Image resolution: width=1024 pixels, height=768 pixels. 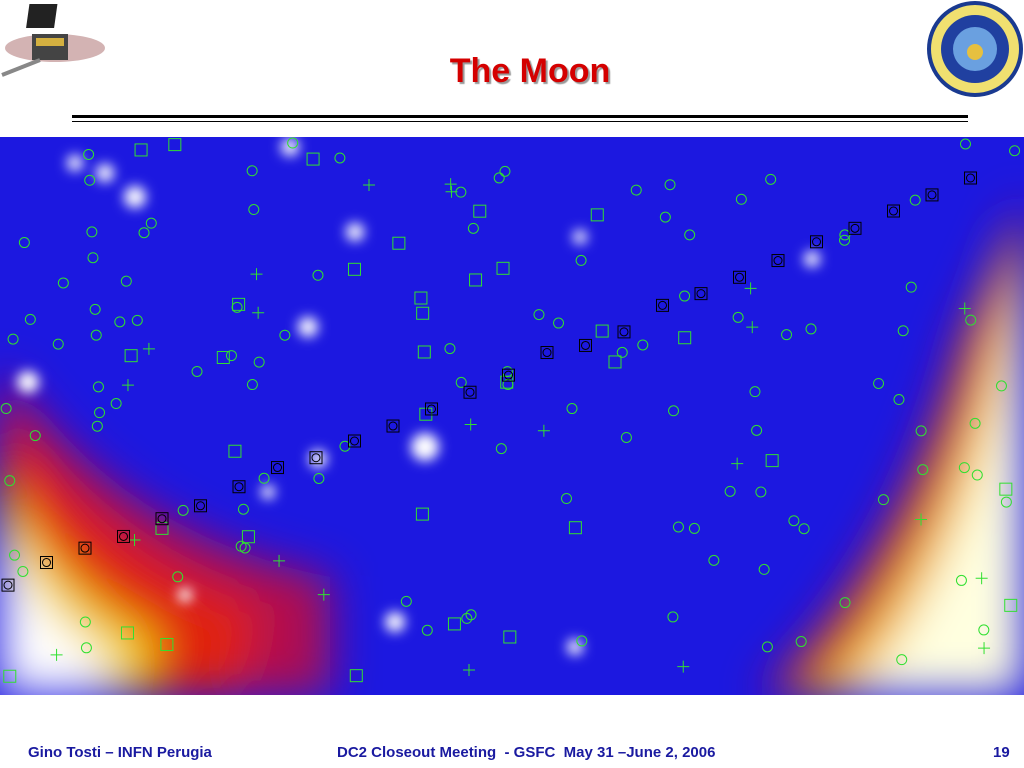 I want to click on rule, so click(x=520, y=116).